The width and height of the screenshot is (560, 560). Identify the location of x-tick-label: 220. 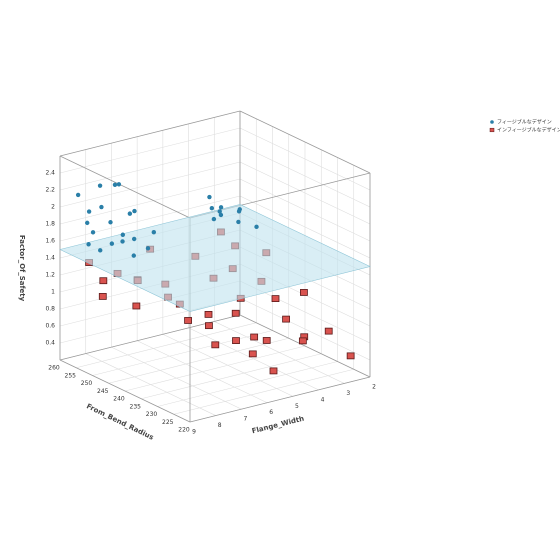
(184, 430).